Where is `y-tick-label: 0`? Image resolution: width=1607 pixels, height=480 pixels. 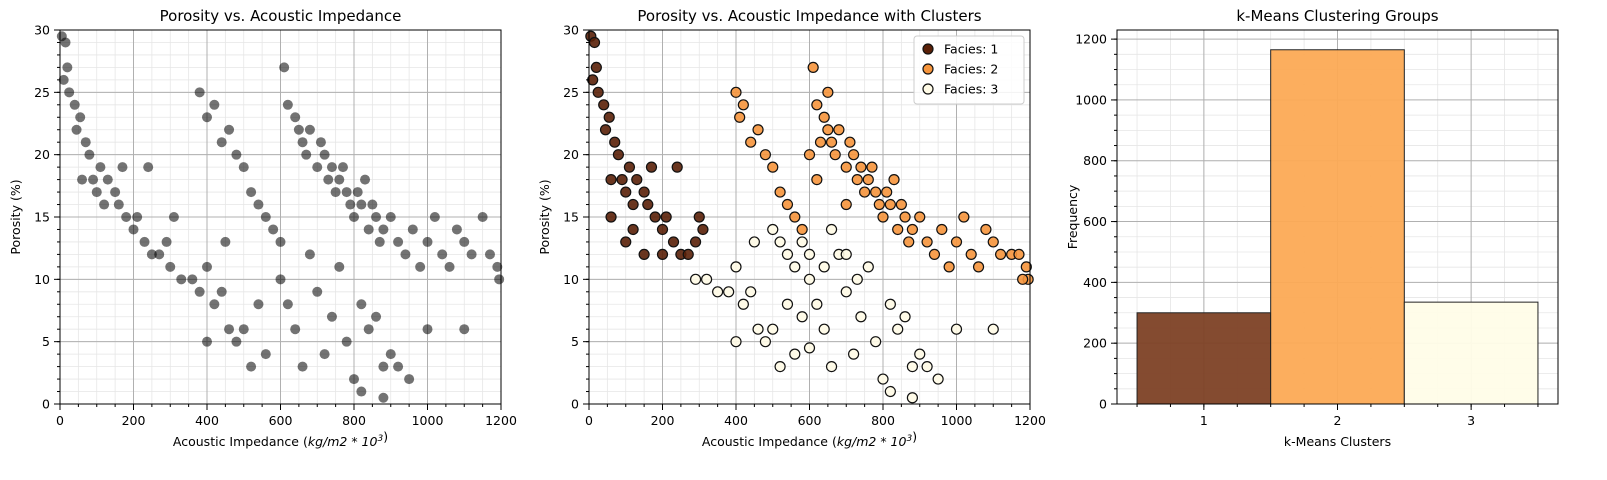
y-tick-label: 0 is located at coordinates (1103, 404).